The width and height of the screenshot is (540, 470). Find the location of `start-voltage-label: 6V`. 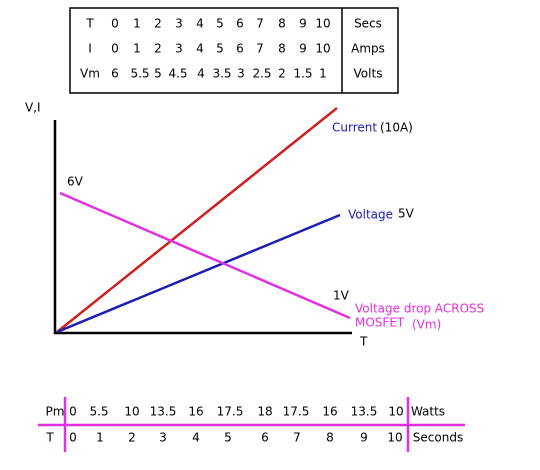

start-voltage-label: 6V is located at coordinates (75, 182).